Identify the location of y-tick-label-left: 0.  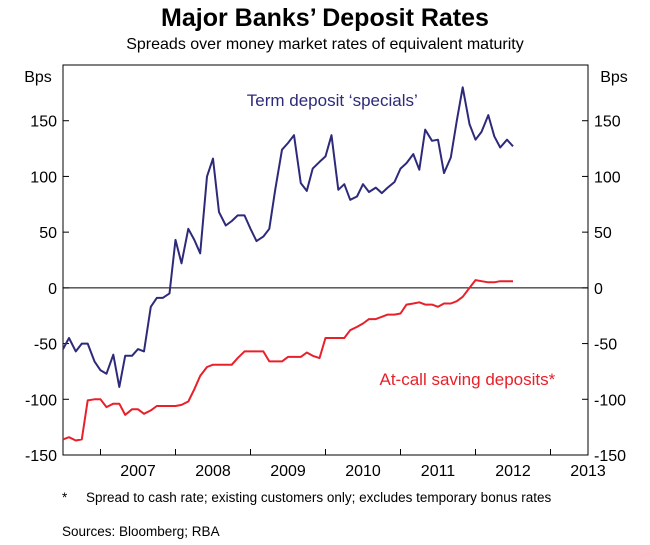
(52, 289).